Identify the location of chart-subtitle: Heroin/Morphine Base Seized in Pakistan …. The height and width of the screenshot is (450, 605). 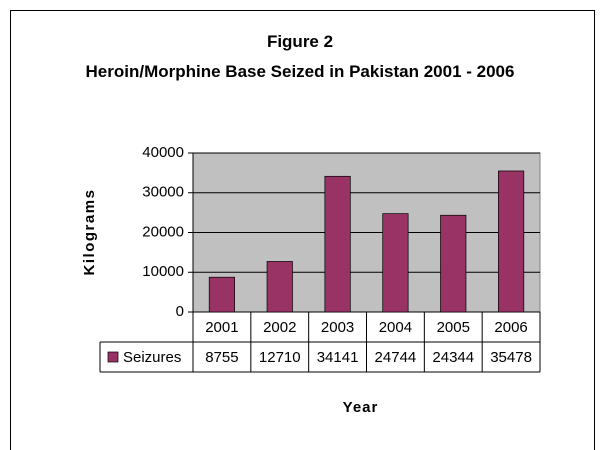
(300, 71).